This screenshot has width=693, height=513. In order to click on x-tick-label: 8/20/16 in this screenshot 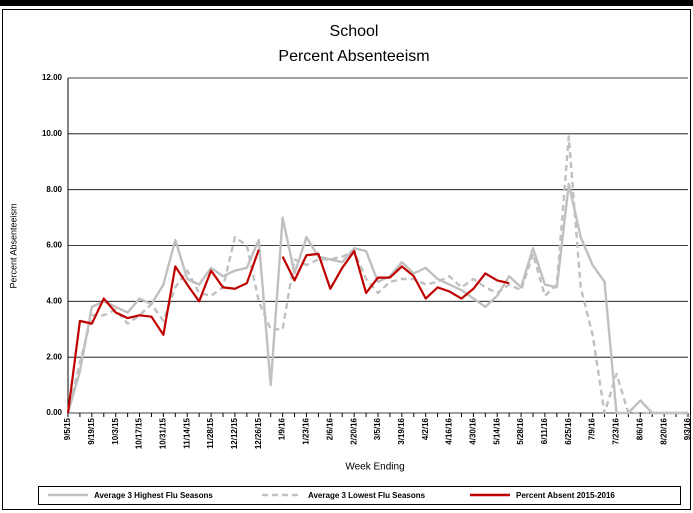, I will do `click(663, 430)`.